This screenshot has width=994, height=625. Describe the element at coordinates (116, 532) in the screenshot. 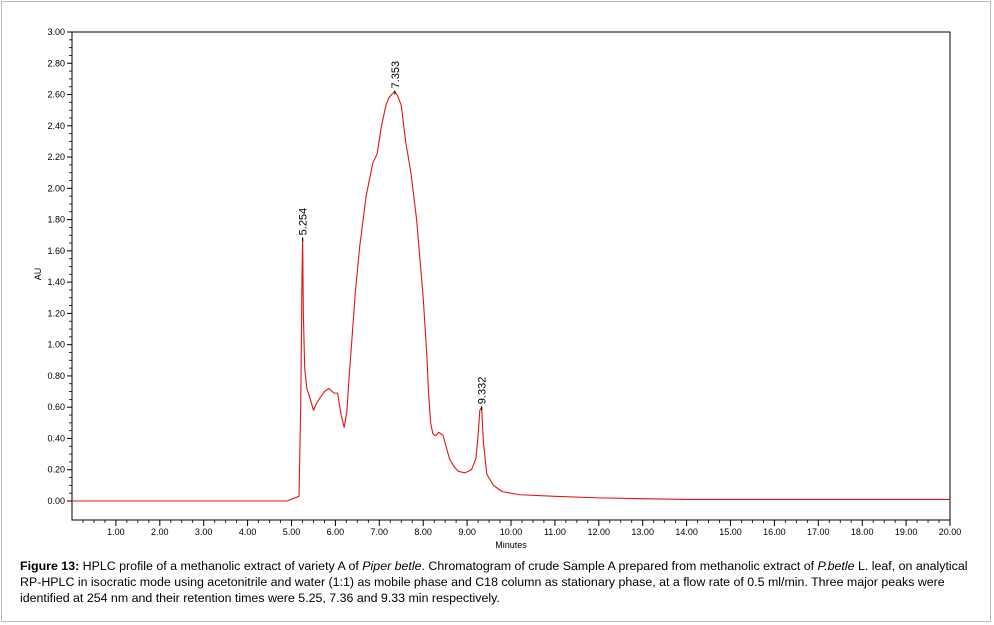

I see `x-tick-label: 1.00` at that location.